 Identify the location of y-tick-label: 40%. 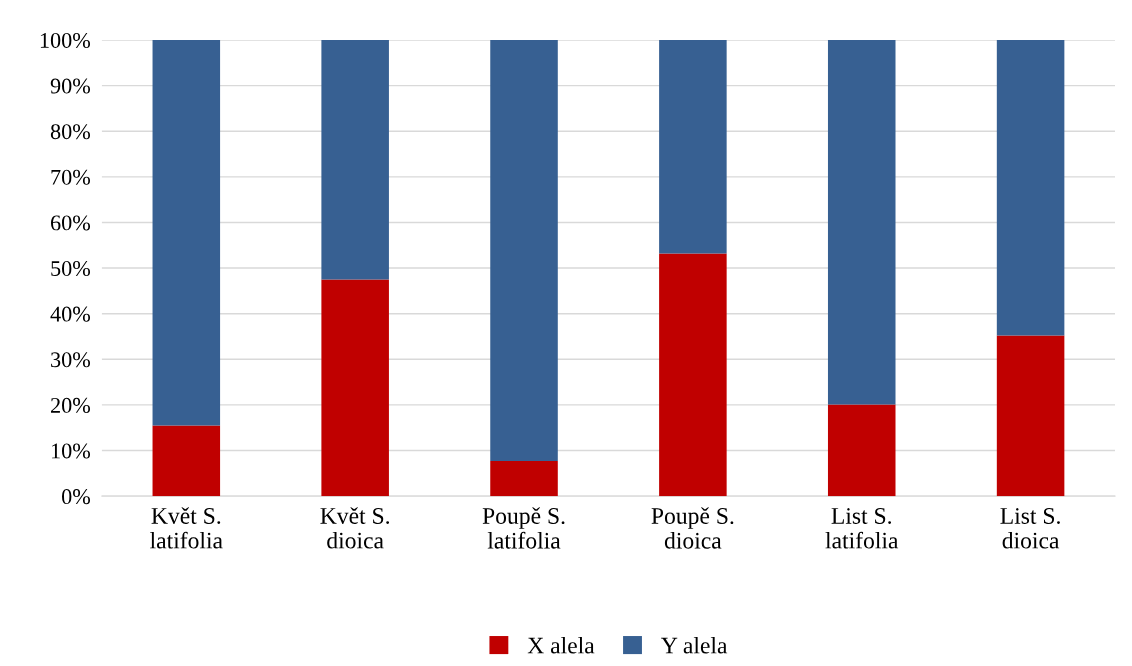
(70, 314).